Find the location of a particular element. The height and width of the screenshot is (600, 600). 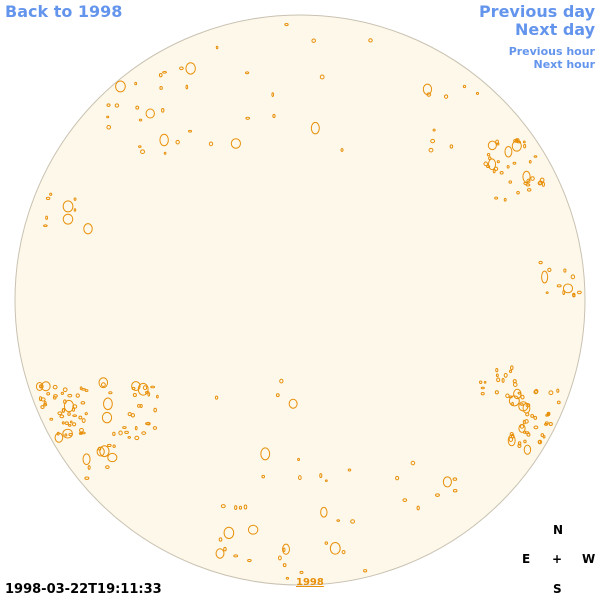

footer-year-link: 1998 is located at coordinates (310, 582).